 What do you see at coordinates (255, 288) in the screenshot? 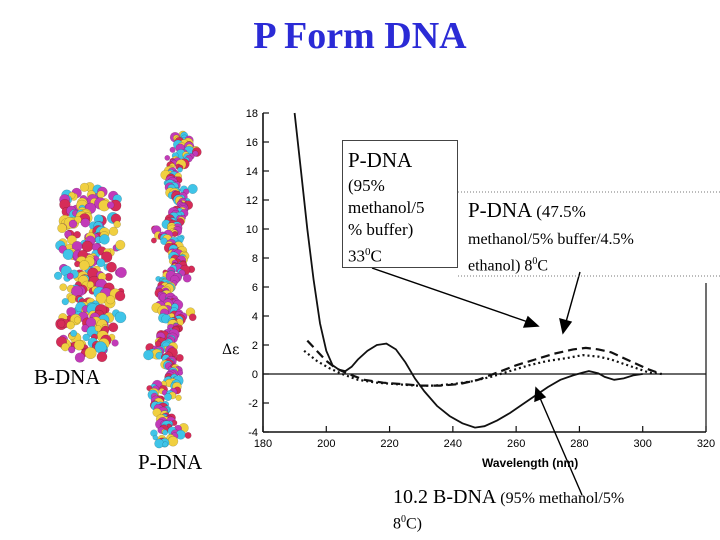
I see `y-tick-label: 6` at bounding box center [255, 288].